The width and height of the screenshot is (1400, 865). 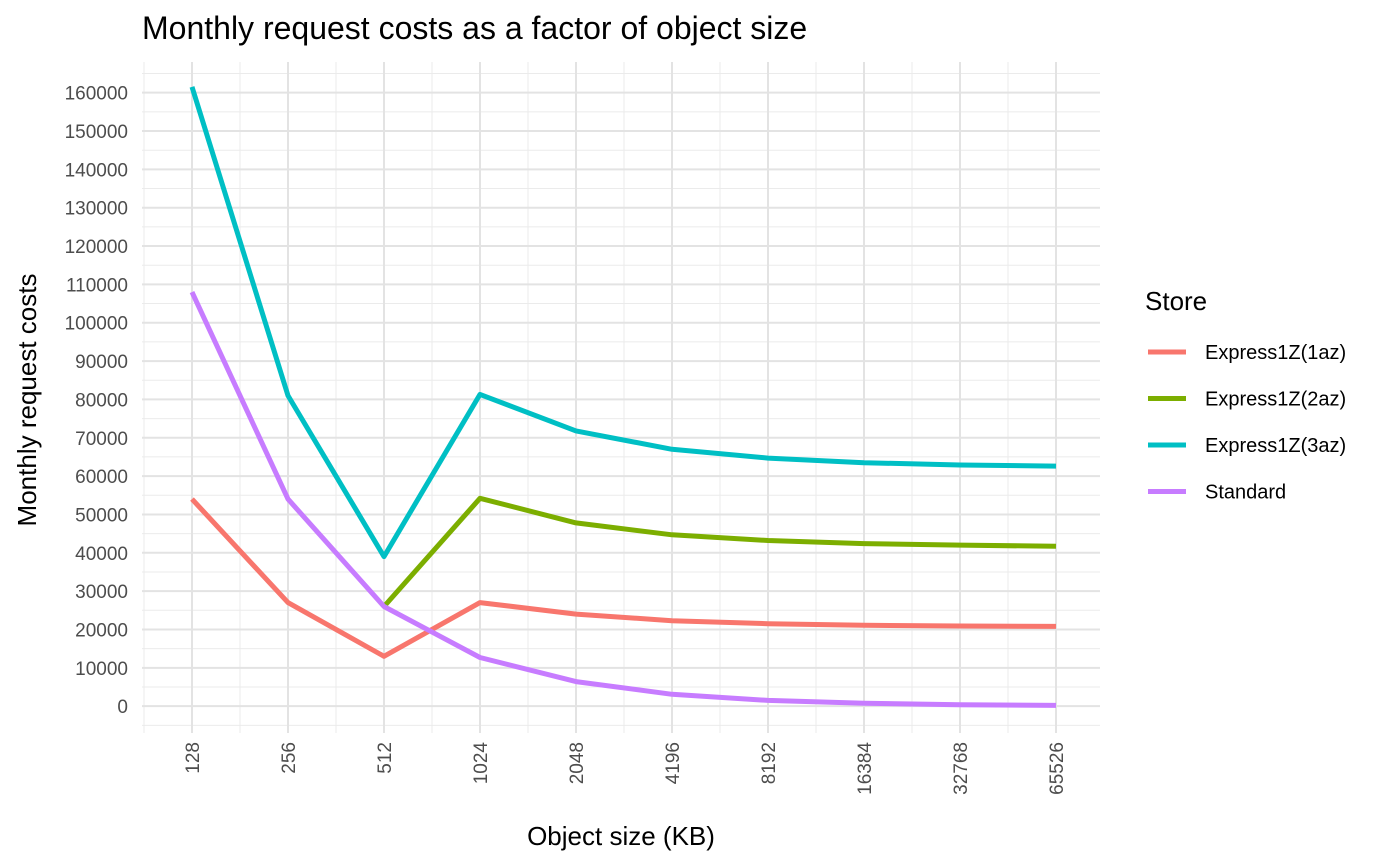 What do you see at coordinates (673, 763) in the screenshot?
I see `x-tick-label: 4196` at bounding box center [673, 763].